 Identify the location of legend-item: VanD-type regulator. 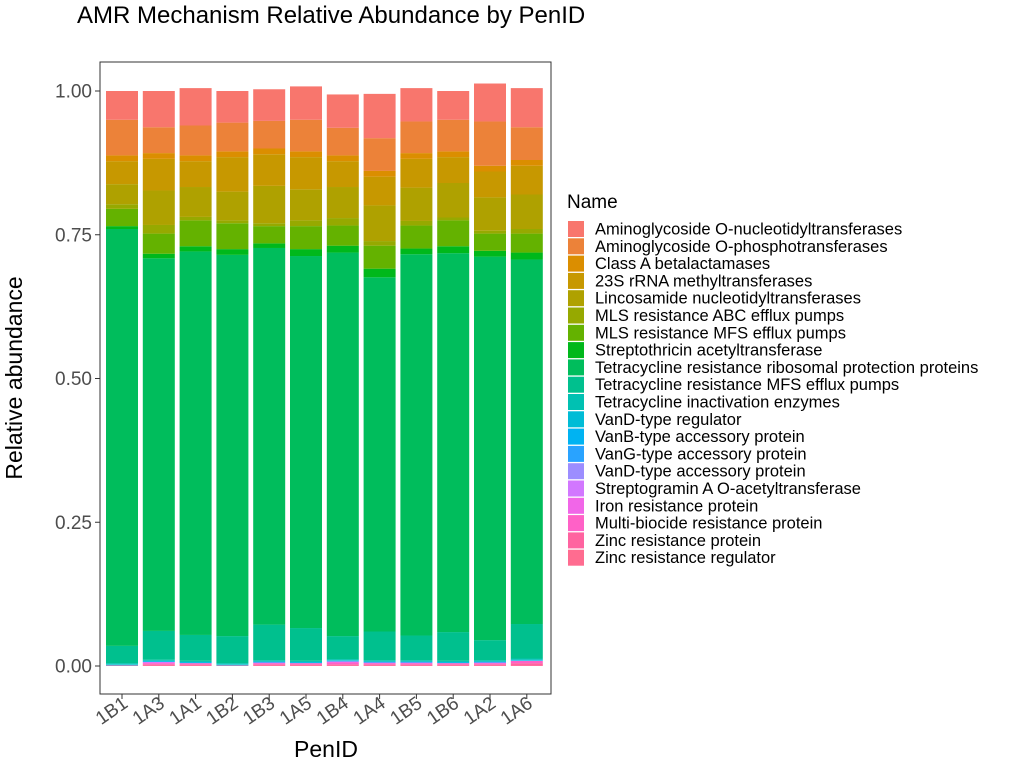
(655, 420).